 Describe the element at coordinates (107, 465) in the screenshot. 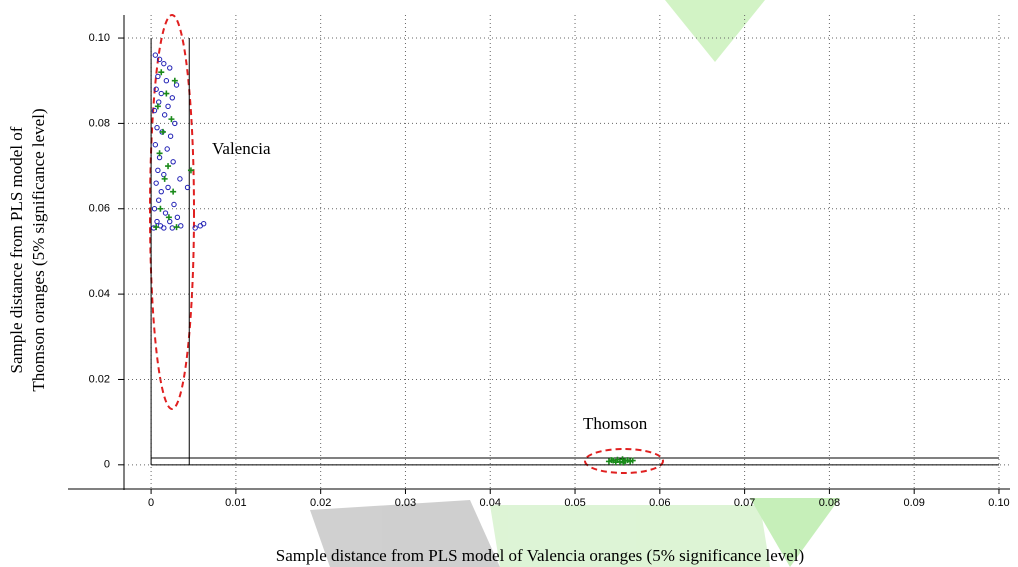

I see `y-tick-label: 0` at that location.